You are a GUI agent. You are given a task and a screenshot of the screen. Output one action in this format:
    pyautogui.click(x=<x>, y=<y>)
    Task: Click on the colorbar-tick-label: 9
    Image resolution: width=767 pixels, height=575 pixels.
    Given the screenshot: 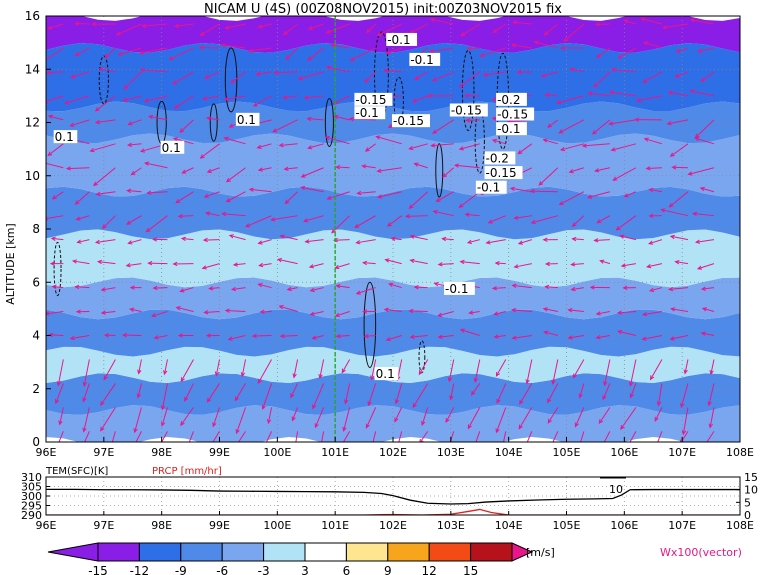 What is the action you would take?
    pyautogui.click(x=388, y=569)
    